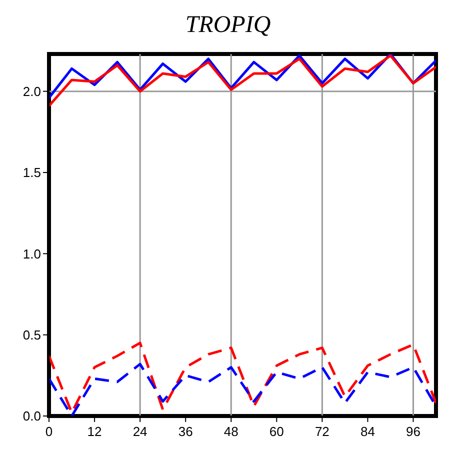  I want to click on y-tick-label: 1.5, so click(31, 172).